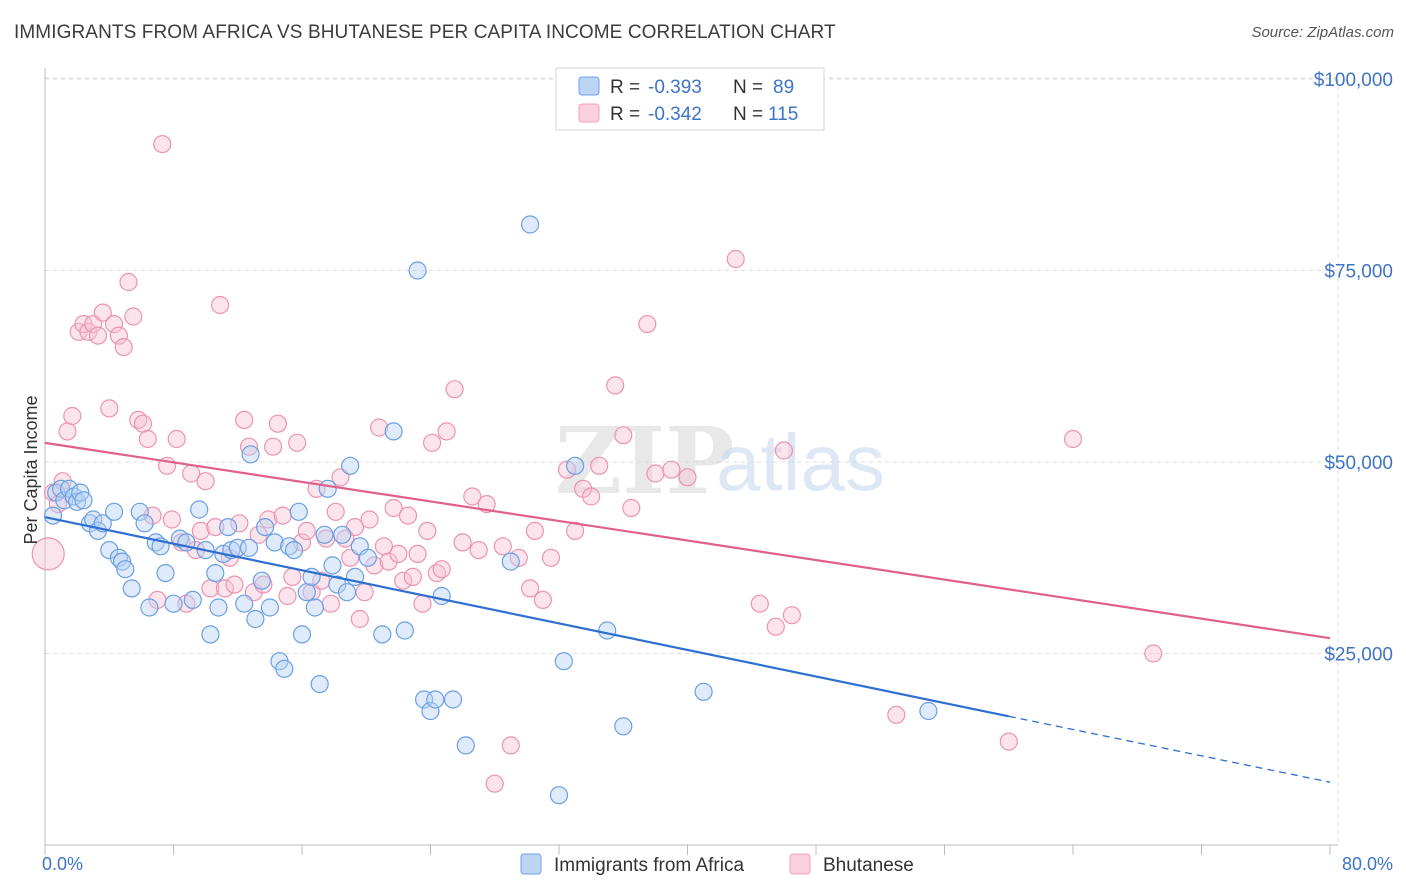  What do you see at coordinates (1367, 864) in the screenshot?
I see `x-tick-label-1: 80.0%` at bounding box center [1367, 864].